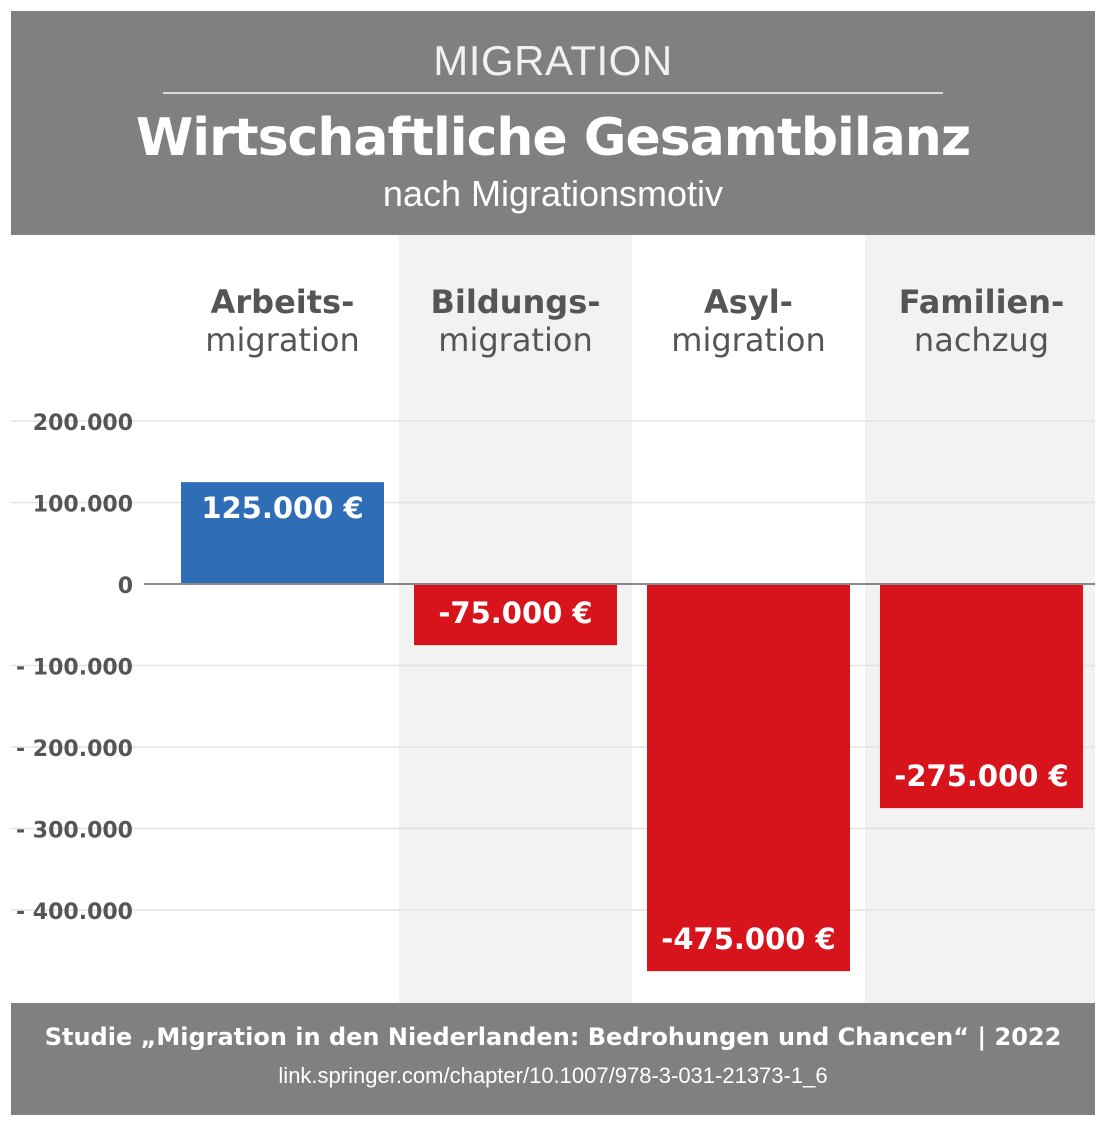 The image size is (1107, 1125). I want to click on y-tick-label: 0, so click(125, 586).